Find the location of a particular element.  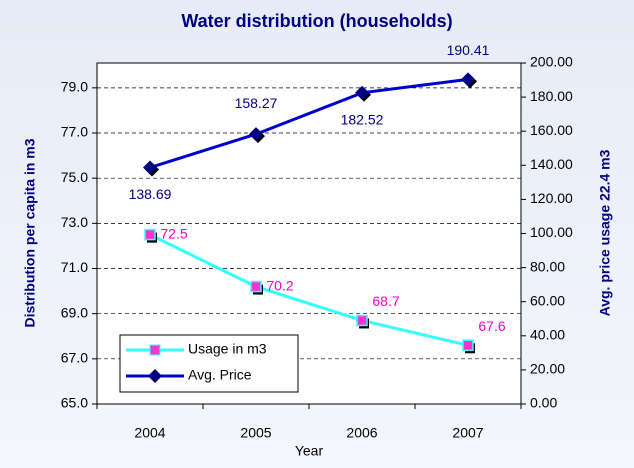

chart-title: Water distribution (households) is located at coordinates (316, 21).